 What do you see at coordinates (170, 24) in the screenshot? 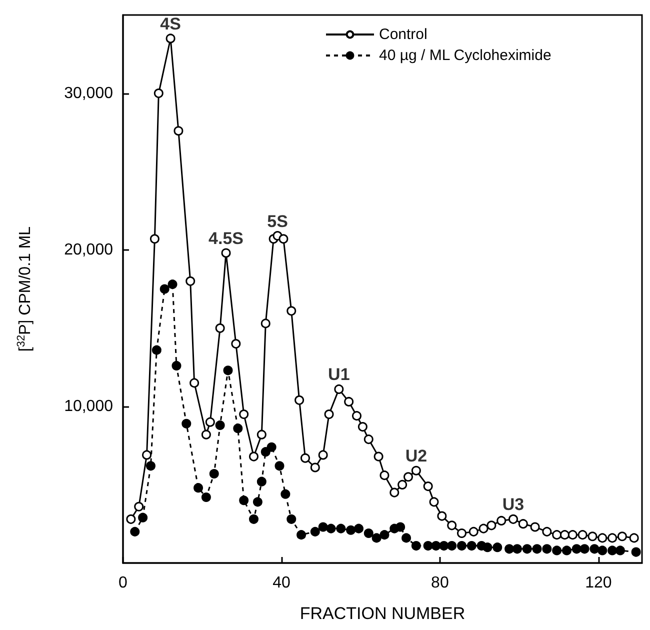
I see `annotation: 4S` at bounding box center [170, 24].